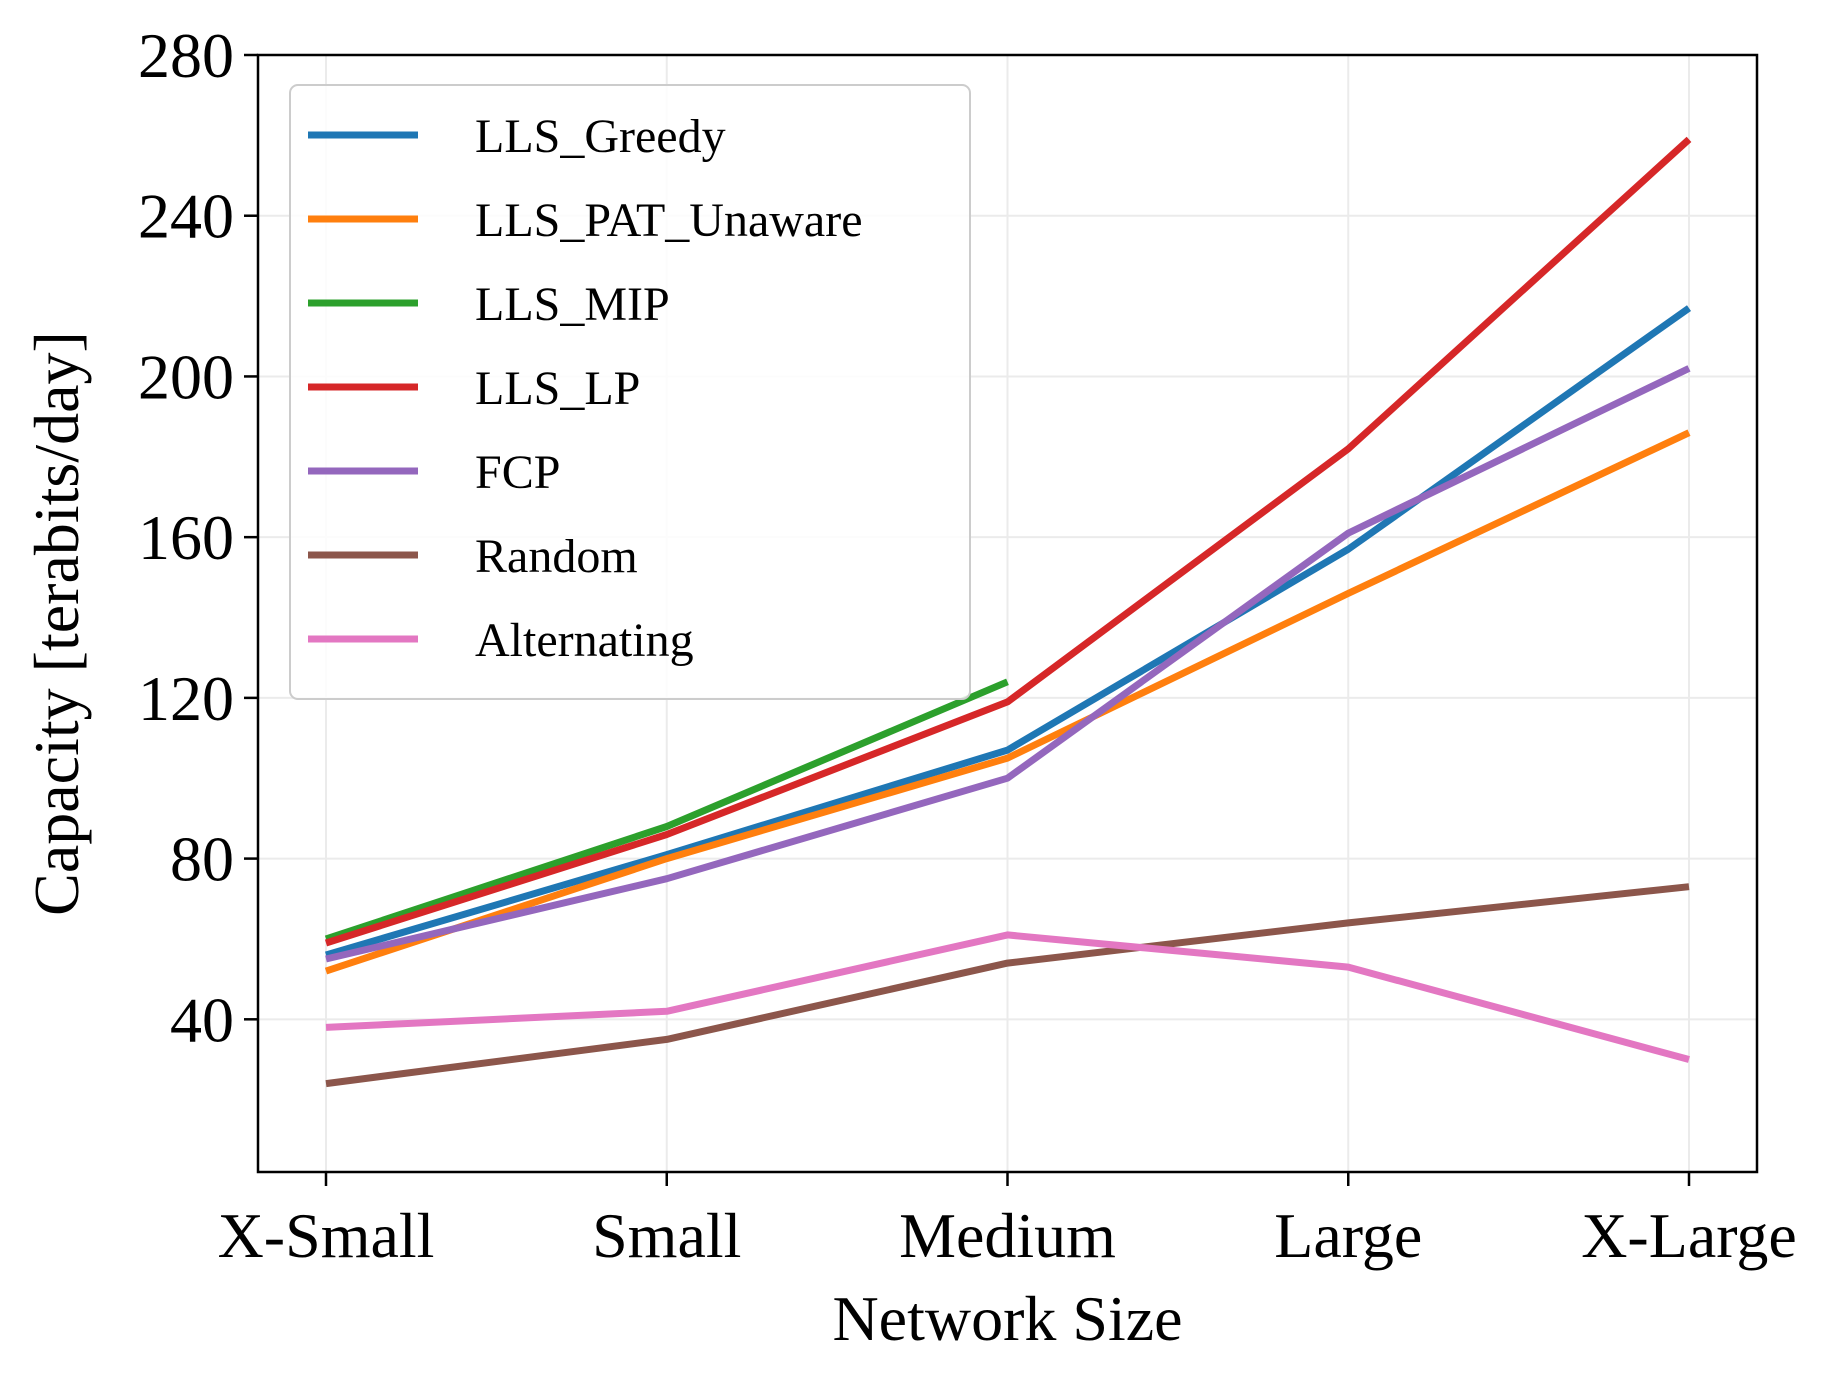 The image size is (1833, 1379). I want to click on y-tick-label: 40, so click(202, 1019).